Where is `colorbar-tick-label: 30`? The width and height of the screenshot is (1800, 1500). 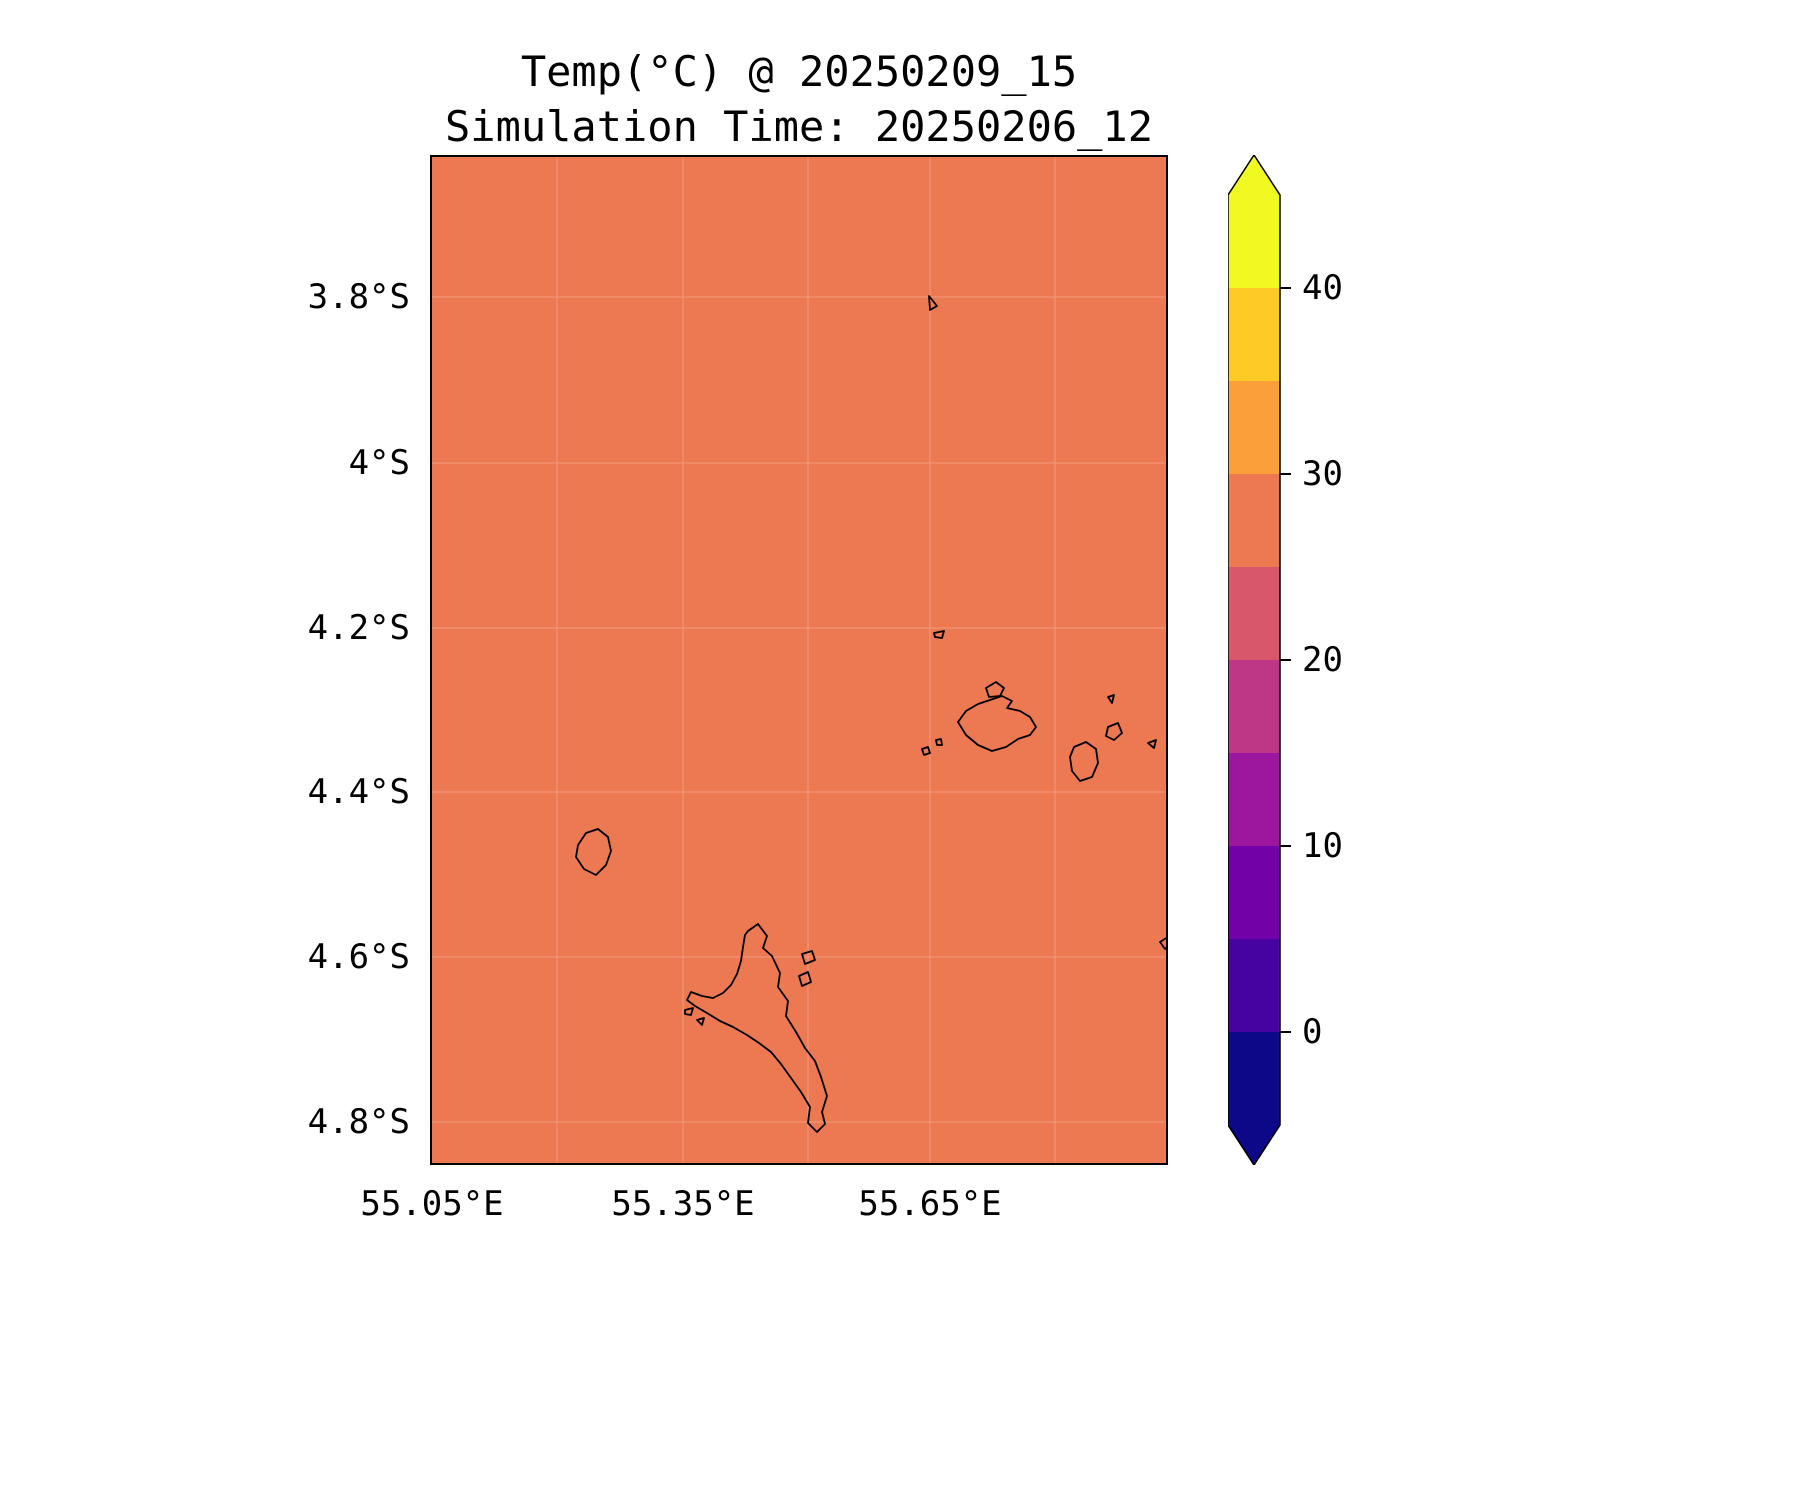 colorbar-tick-label: 30 is located at coordinates (1322, 474).